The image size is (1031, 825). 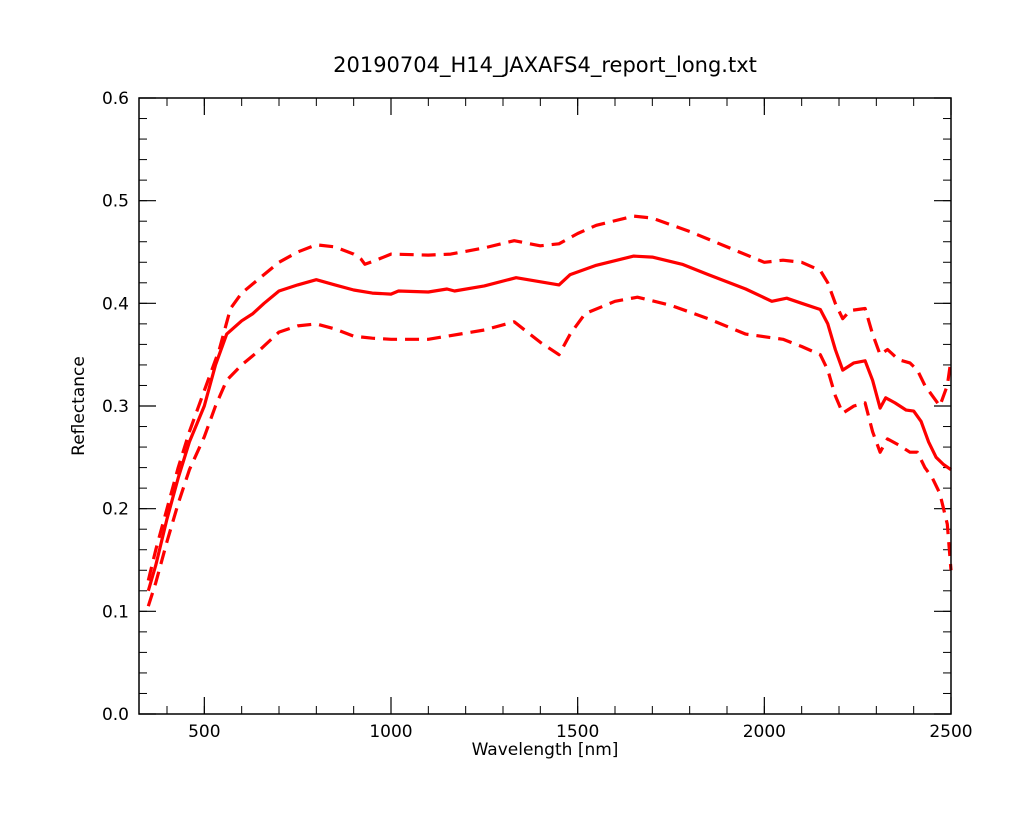 What do you see at coordinates (115, 510) in the screenshot?
I see `y-tick-label: 0.2` at bounding box center [115, 510].